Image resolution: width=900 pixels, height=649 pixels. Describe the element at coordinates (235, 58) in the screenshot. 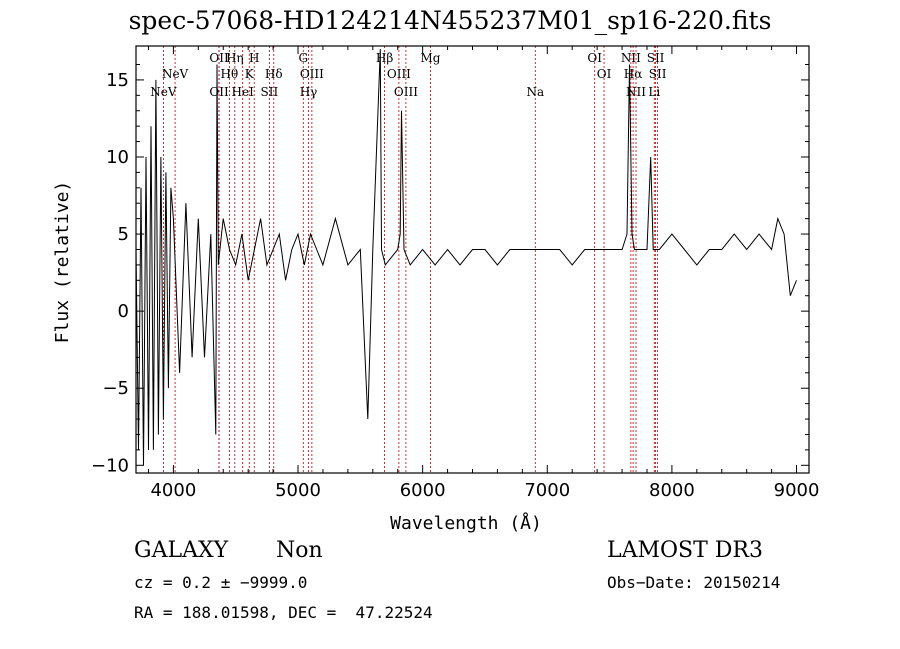

I see `spectral-line-label: Hη` at that location.